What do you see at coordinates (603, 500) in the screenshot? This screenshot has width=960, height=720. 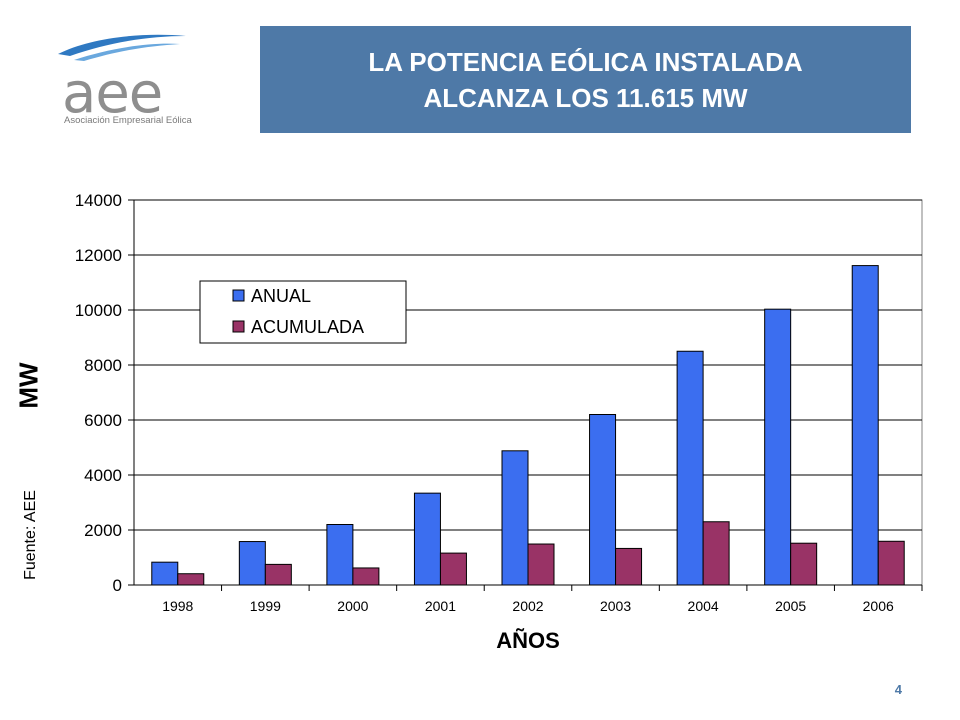 I see `bar-anual-2003` at bounding box center [603, 500].